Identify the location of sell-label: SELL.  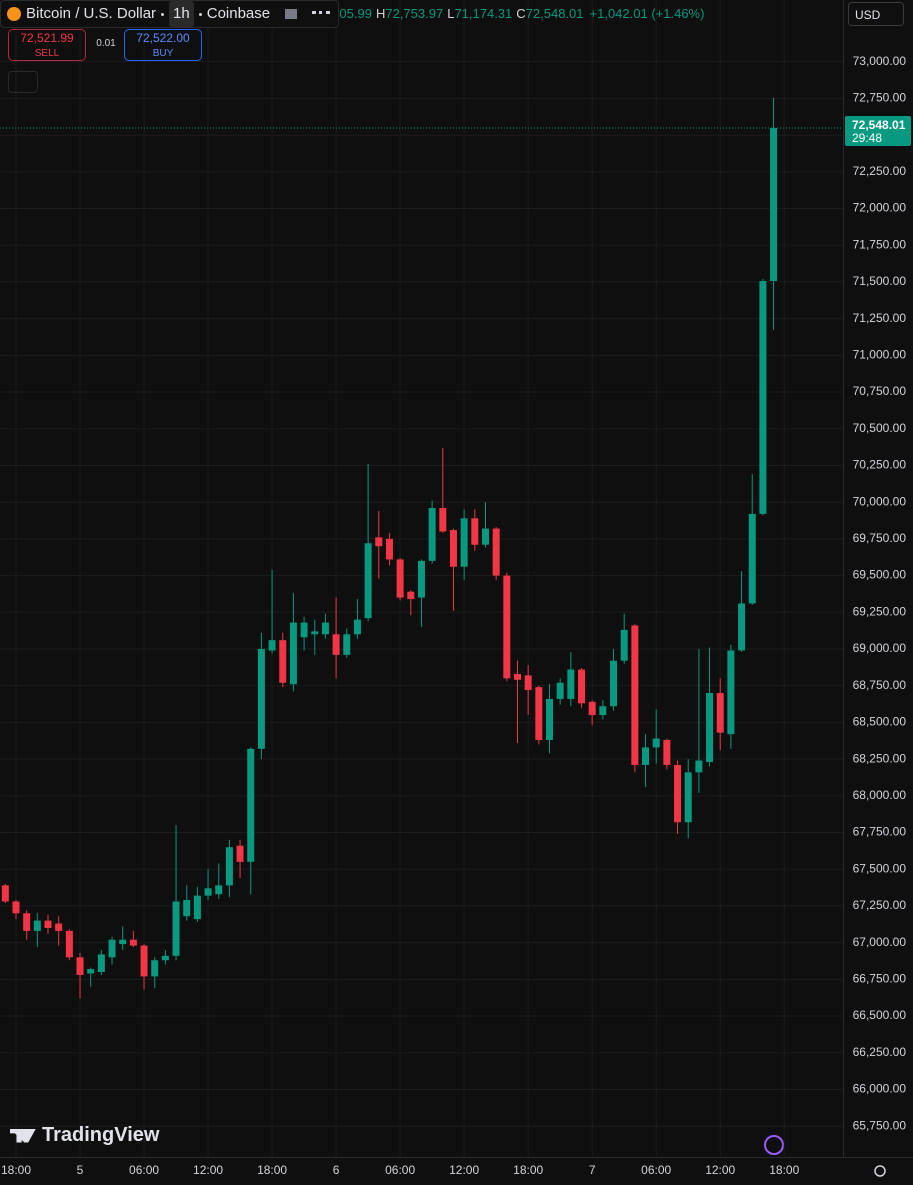
(47, 53).